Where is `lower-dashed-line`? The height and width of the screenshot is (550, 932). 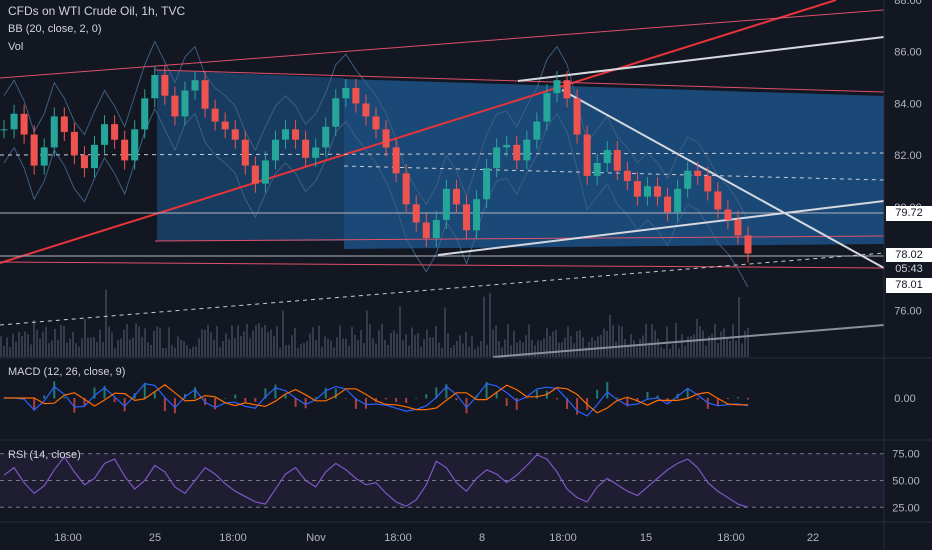 lower-dashed-line is located at coordinates (442, 289).